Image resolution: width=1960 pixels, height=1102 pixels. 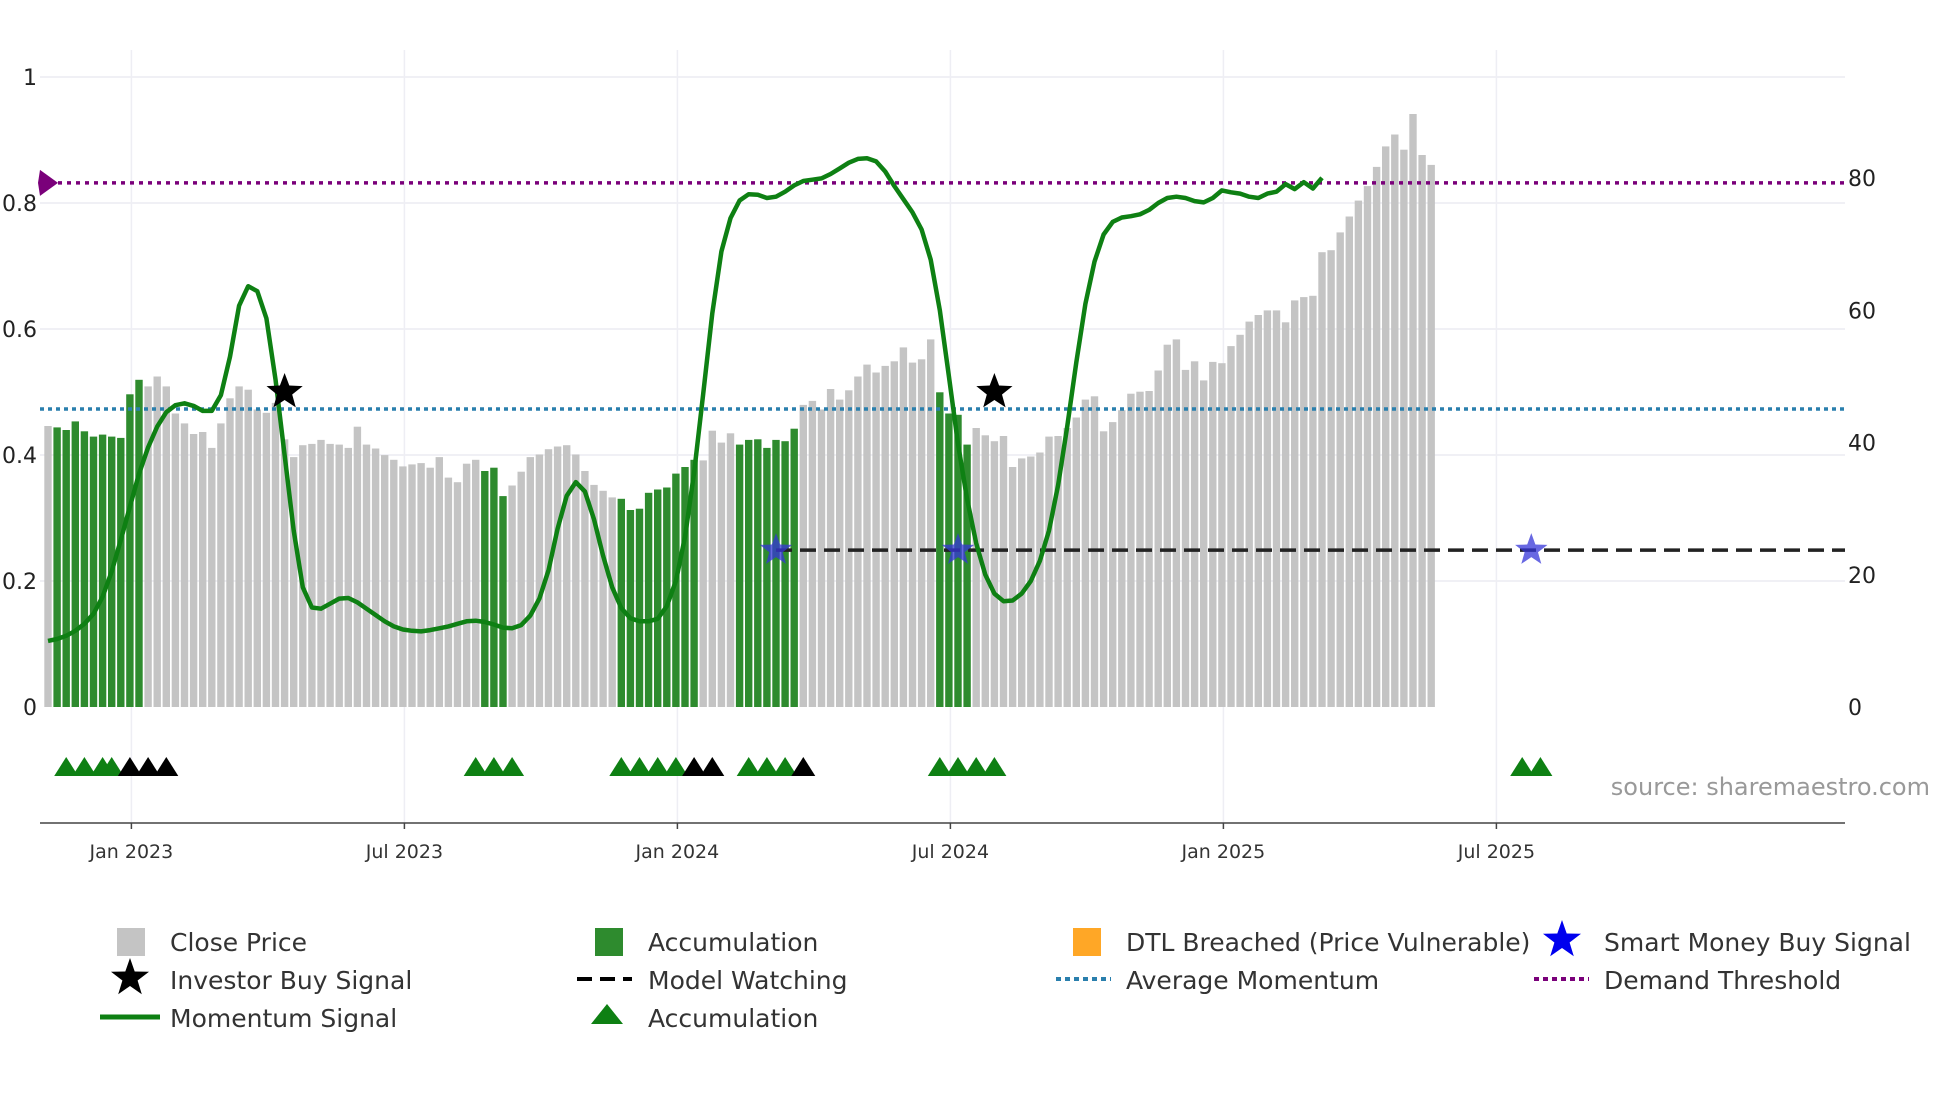 I want to click on right-tick-label: 0, so click(x=1855, y=708).